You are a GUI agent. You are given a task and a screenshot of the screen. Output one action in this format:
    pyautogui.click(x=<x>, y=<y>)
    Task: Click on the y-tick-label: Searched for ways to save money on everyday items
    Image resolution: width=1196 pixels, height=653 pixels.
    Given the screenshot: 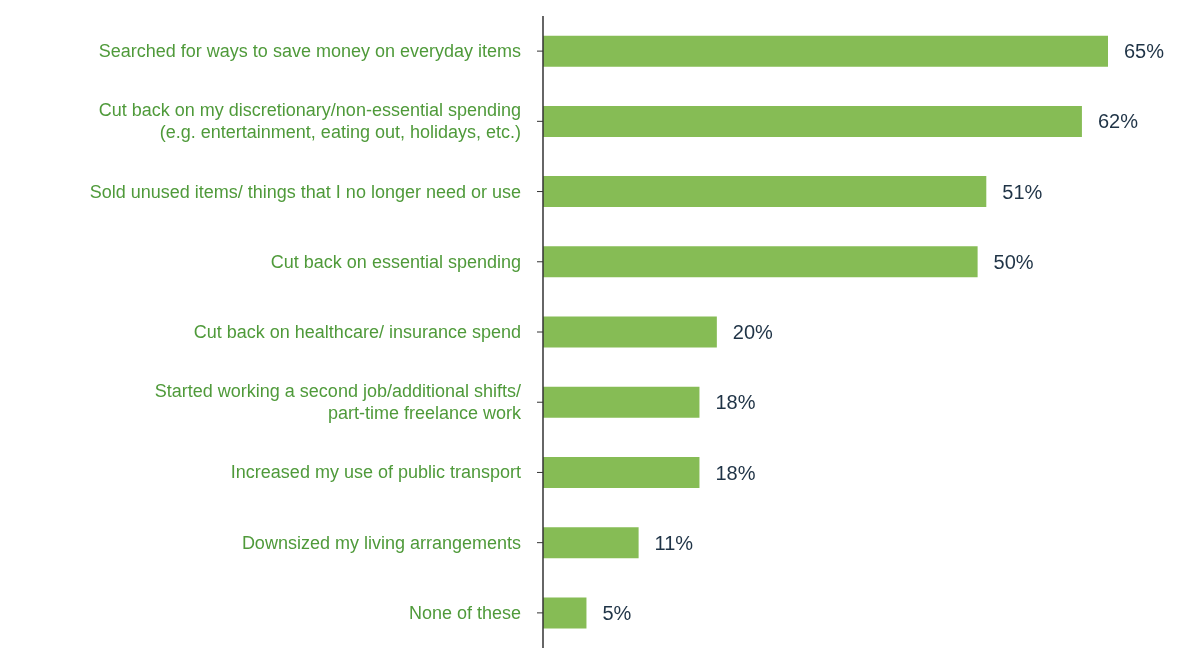 What is the action you would take?
    pyautogui.click(x=309, y=51)
    